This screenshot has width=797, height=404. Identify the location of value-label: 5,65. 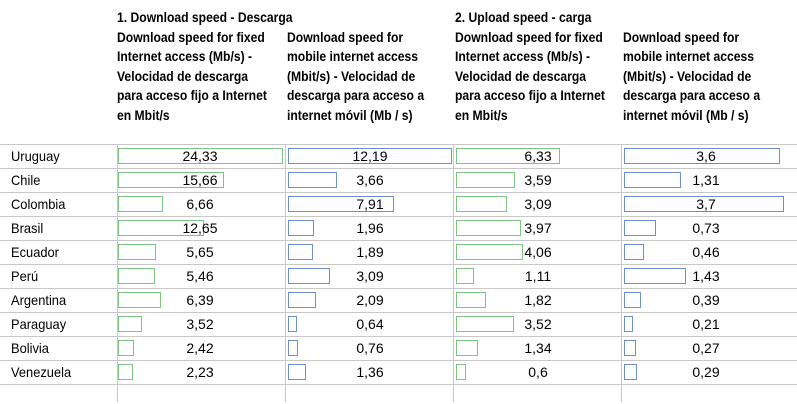
(200, 252).